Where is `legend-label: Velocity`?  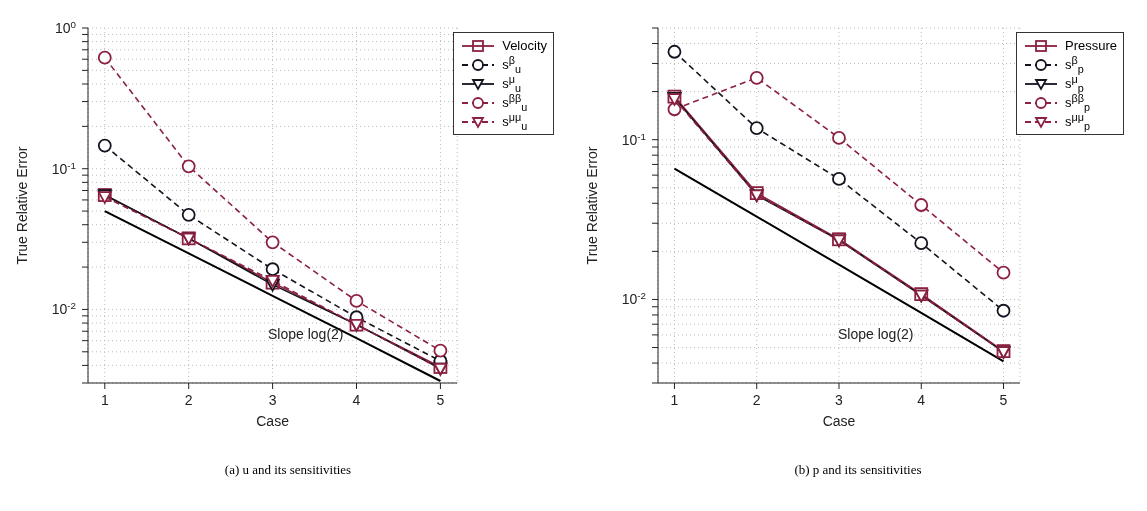
legend-label: Velocity is located at coordinates (524, 45).